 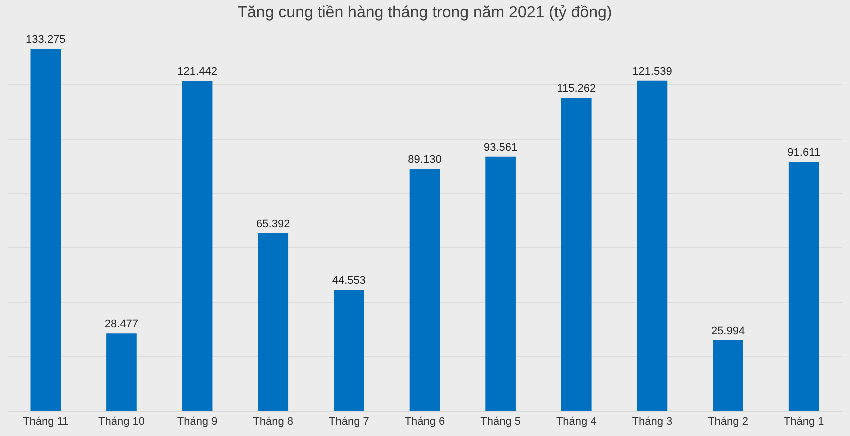 What do you see at coordinates (425, 160) in the screenshot?
I see `data-label: 89.130` at bounding box center [425, 160].